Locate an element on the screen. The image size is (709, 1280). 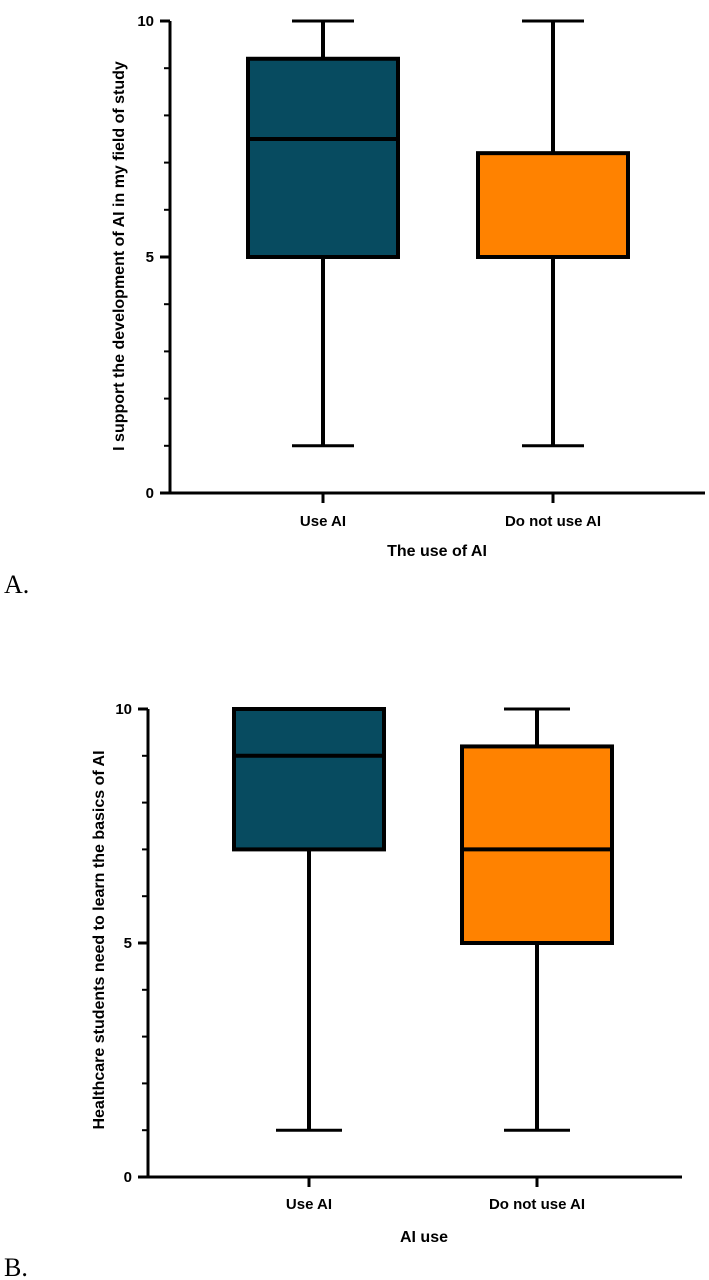
panel-label: B. is located at coordinates (16, 1266).